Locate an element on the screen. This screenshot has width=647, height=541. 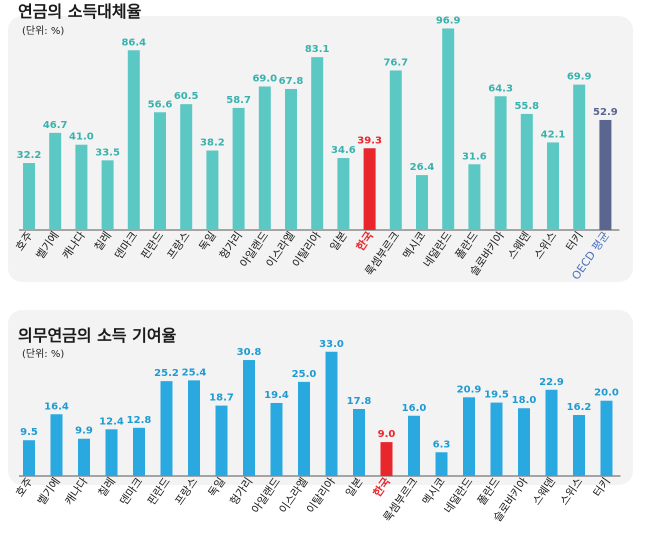
value-label-이스라엘: 67.8 is located at coordinates (291, 81).